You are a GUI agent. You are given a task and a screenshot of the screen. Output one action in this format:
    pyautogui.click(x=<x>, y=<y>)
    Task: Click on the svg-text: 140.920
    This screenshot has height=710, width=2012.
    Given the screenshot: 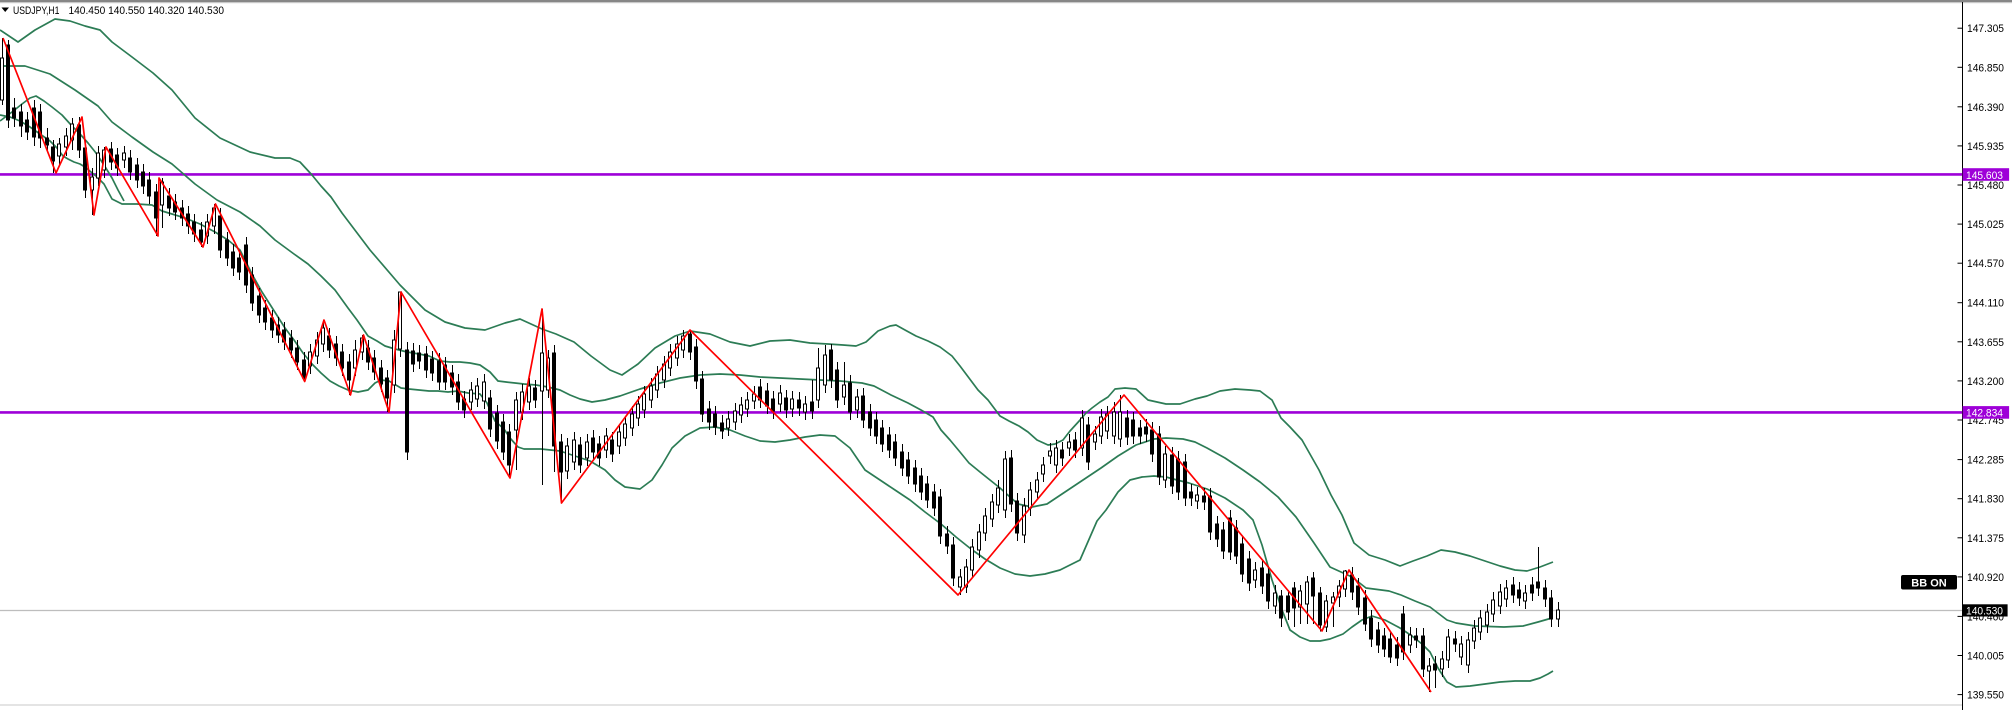 What is the action you would take?
    pyautogui.click(x=1985, y=578)
    